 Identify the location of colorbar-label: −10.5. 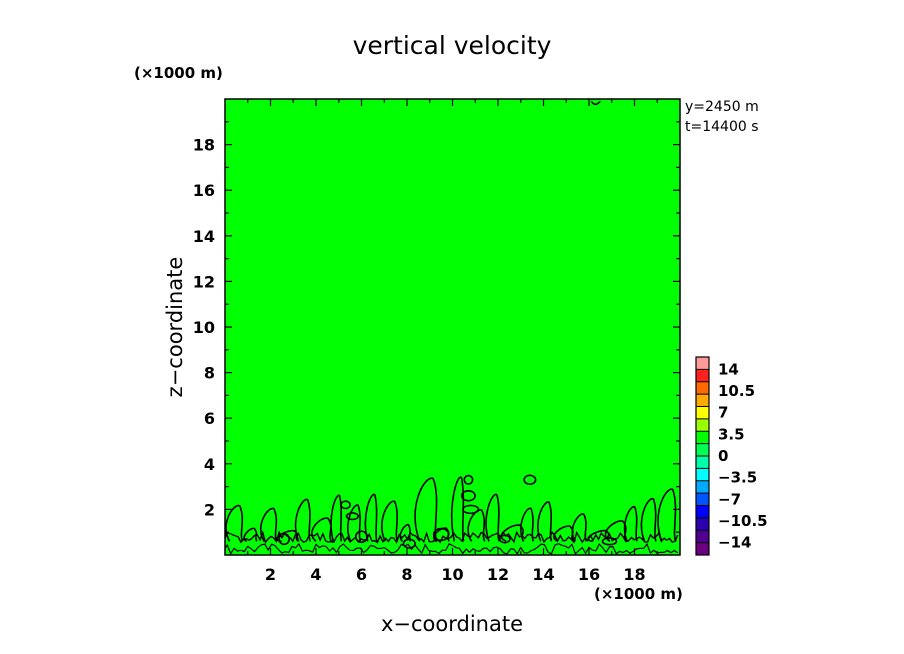
(743, 521).